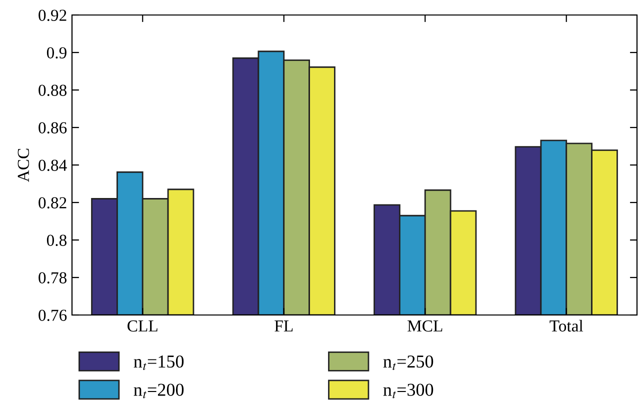  What do you see at coordinates (408, 362) in the screenshot?
I see `legend-label: n$_{t}$=250` at bounding box center [408, 362].